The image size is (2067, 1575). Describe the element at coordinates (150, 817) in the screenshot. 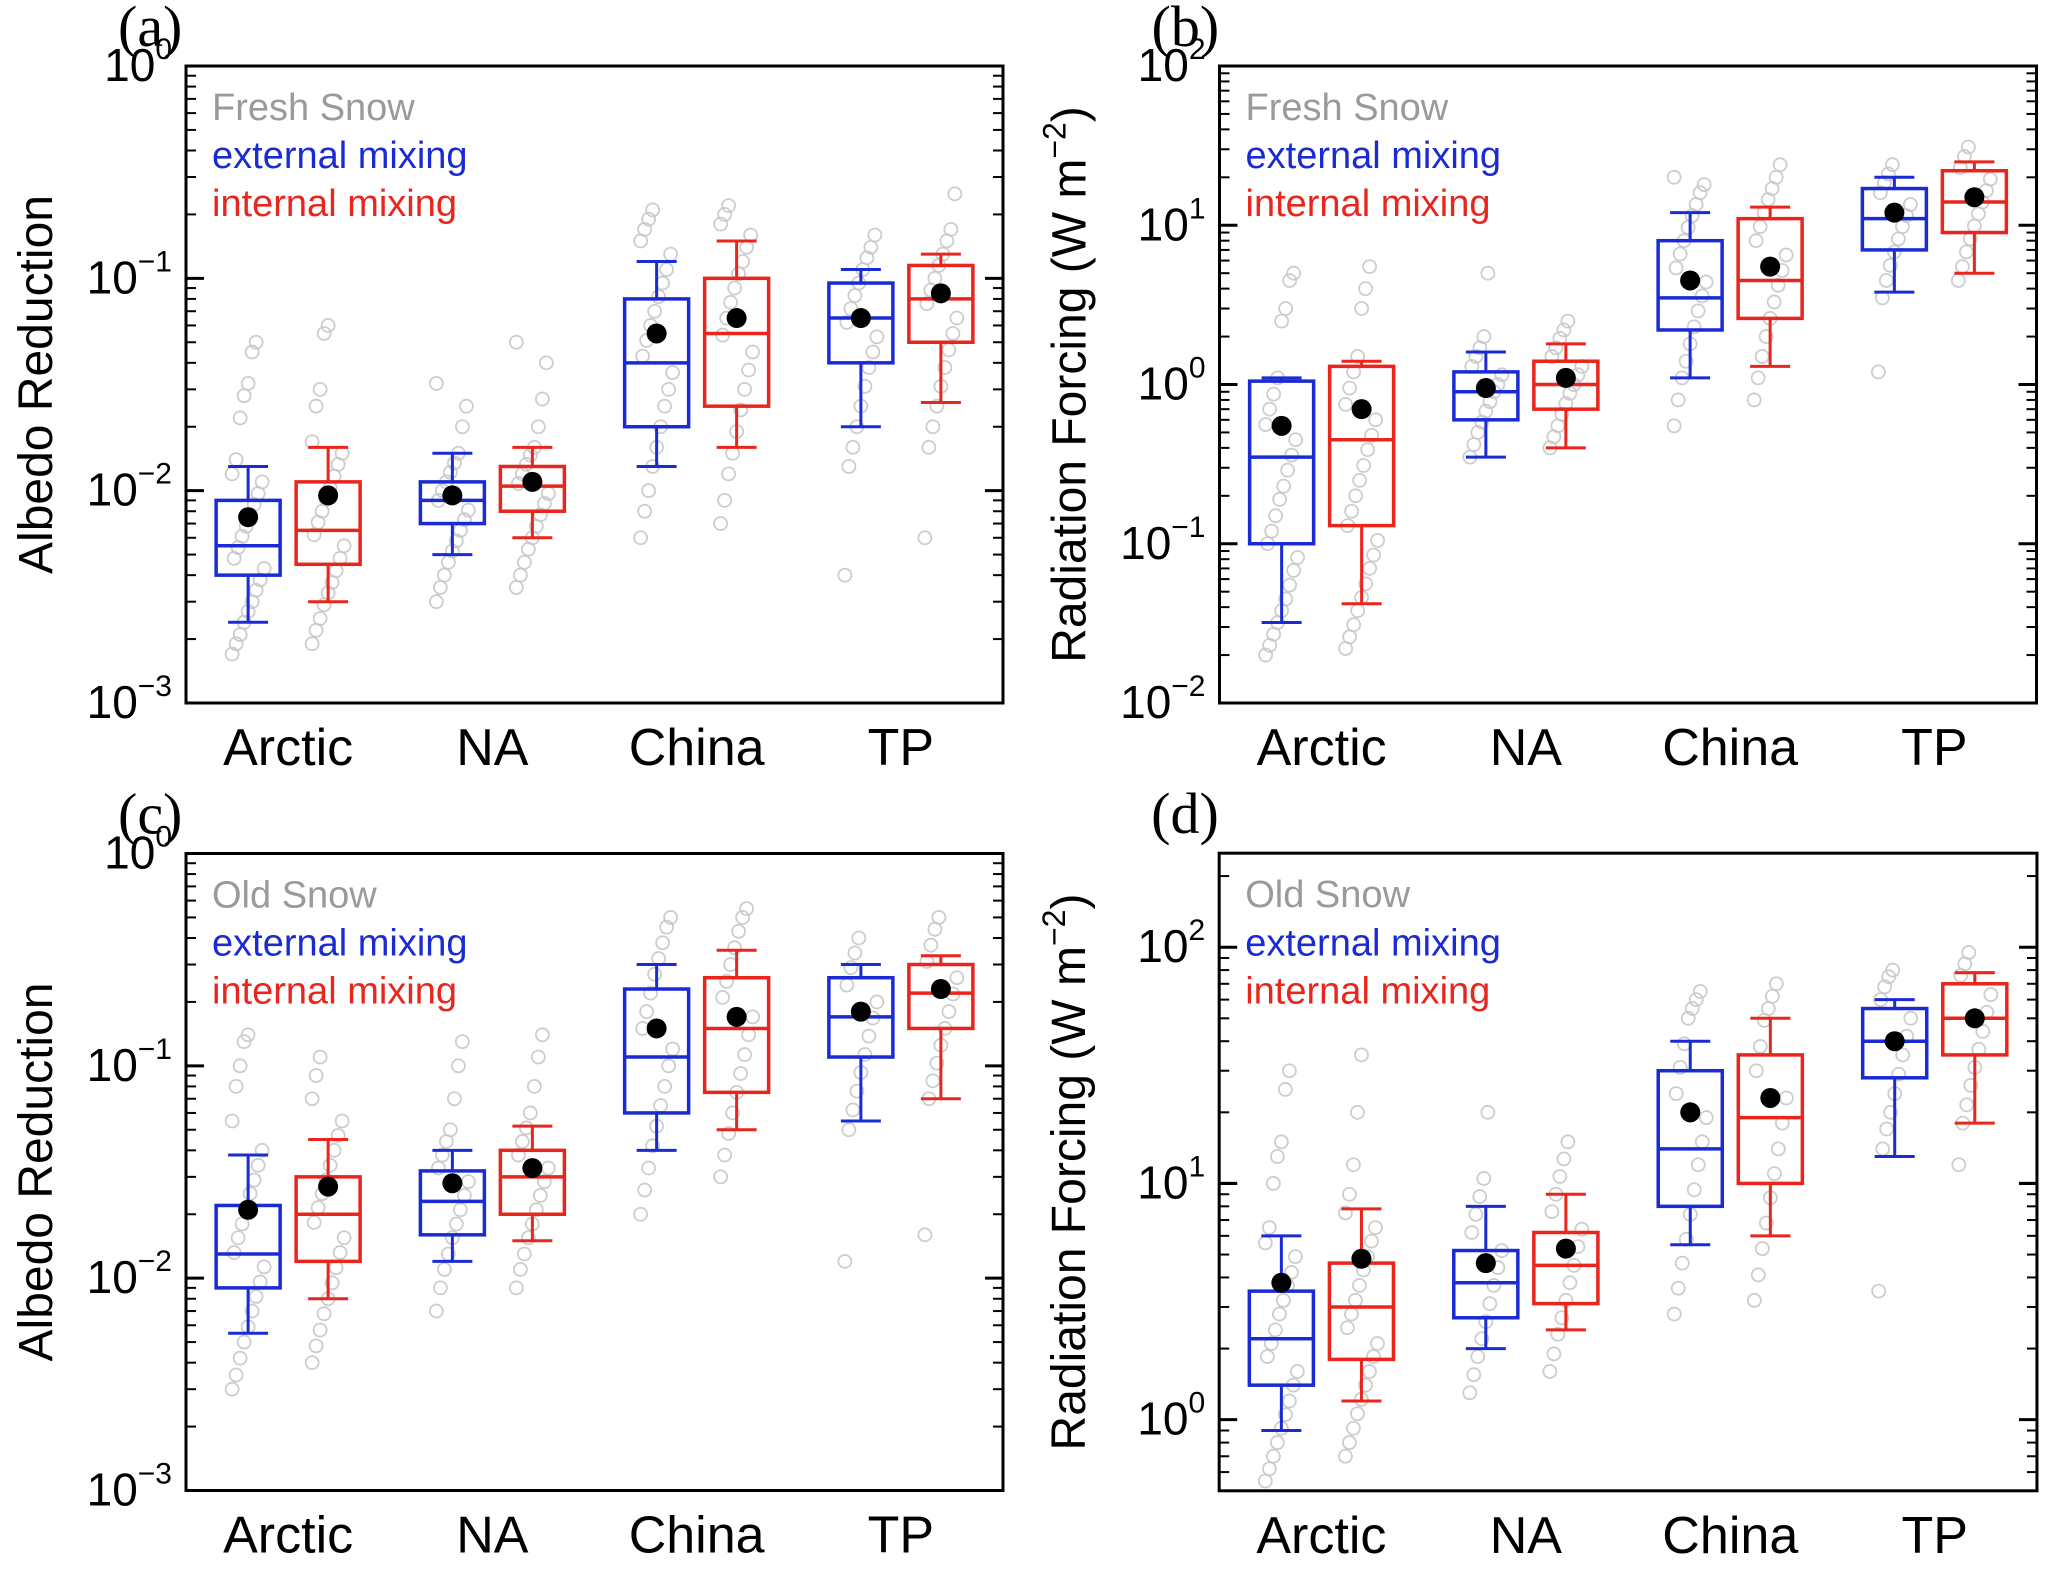

I see `panel-letter-c: (c)` at that location.